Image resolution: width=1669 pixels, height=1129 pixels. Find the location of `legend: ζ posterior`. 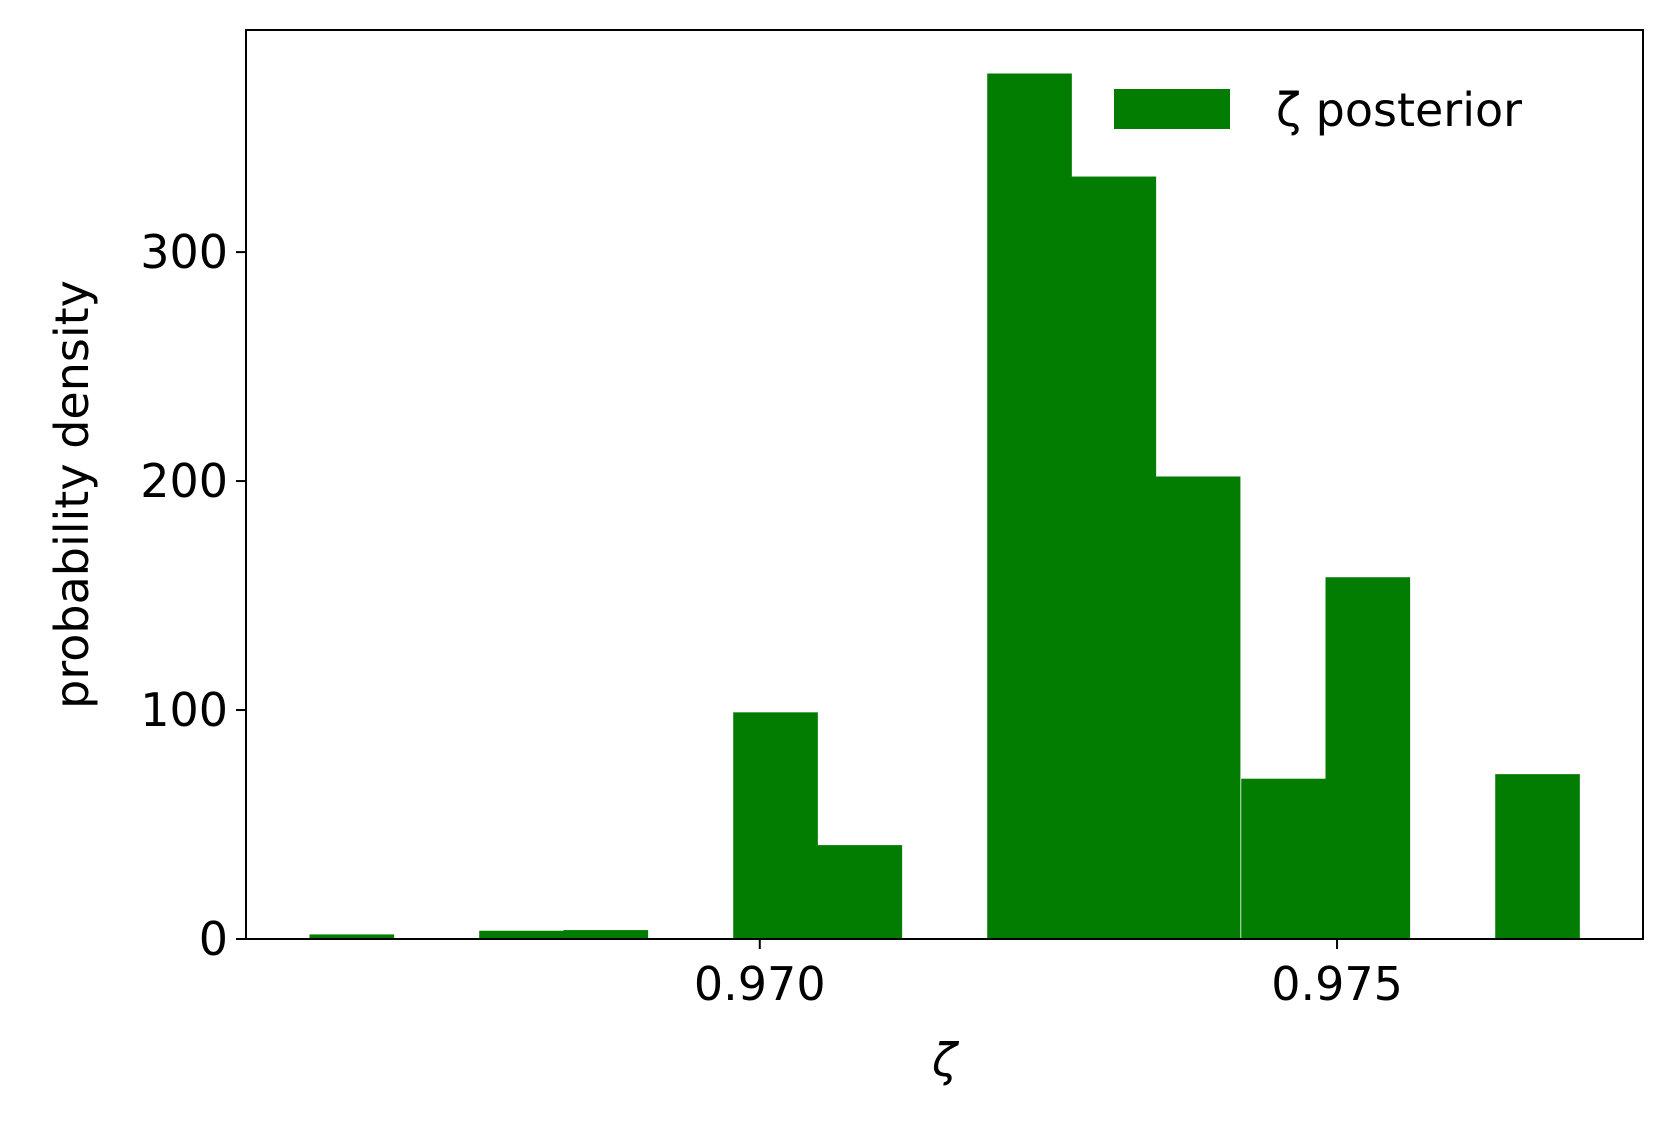

legend: ζ posterior is located at coordinates (1318, 110).